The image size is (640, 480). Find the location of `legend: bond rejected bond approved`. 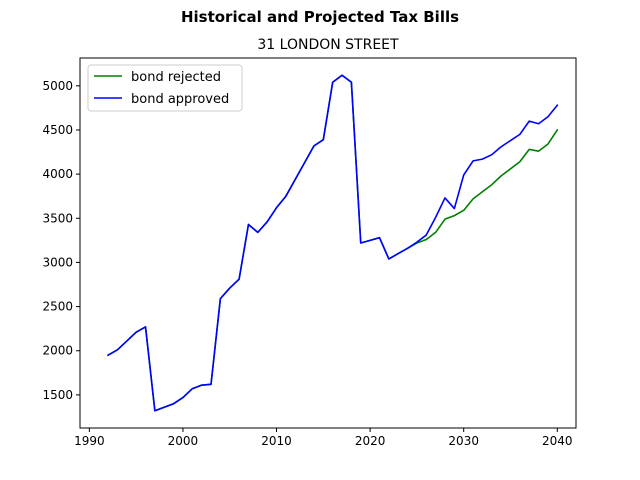

legend: bond rejected bond approved is located at coordinates (165, 88).